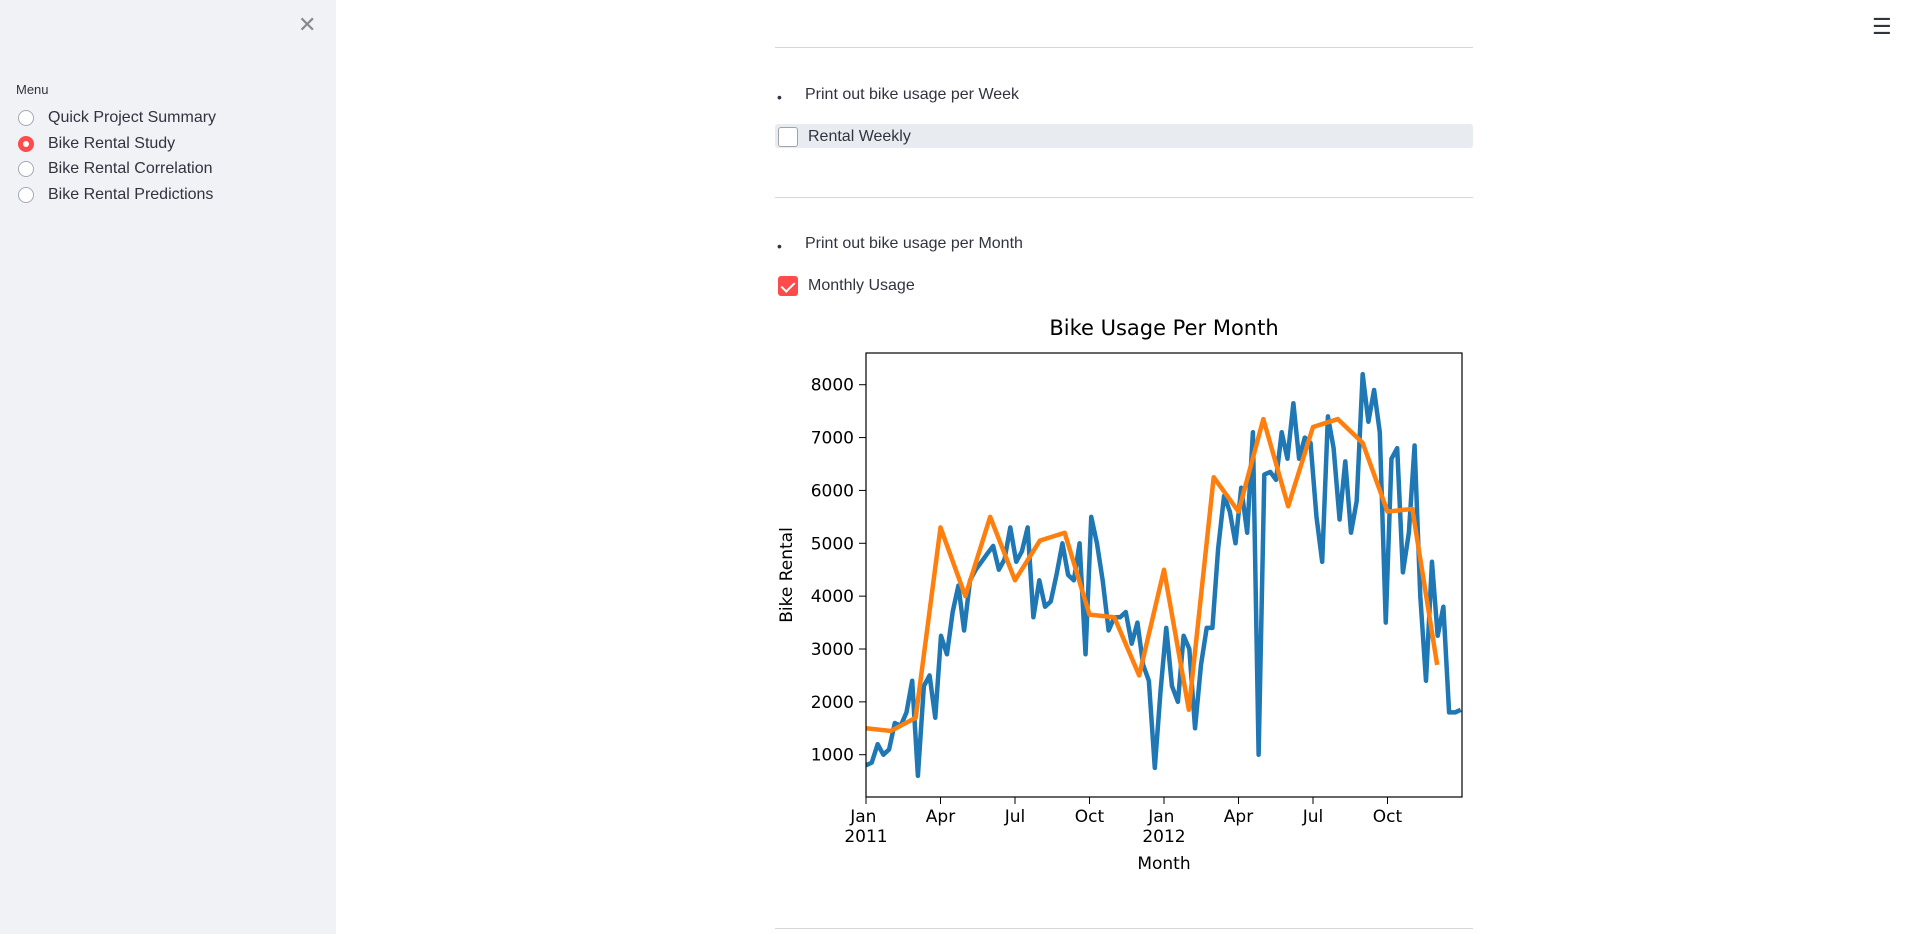 The image size is (1920, 934). Describe the element at coordinates (865, 827) in the screenshot. I see `x-tick-label: Jan 2011` at that location.